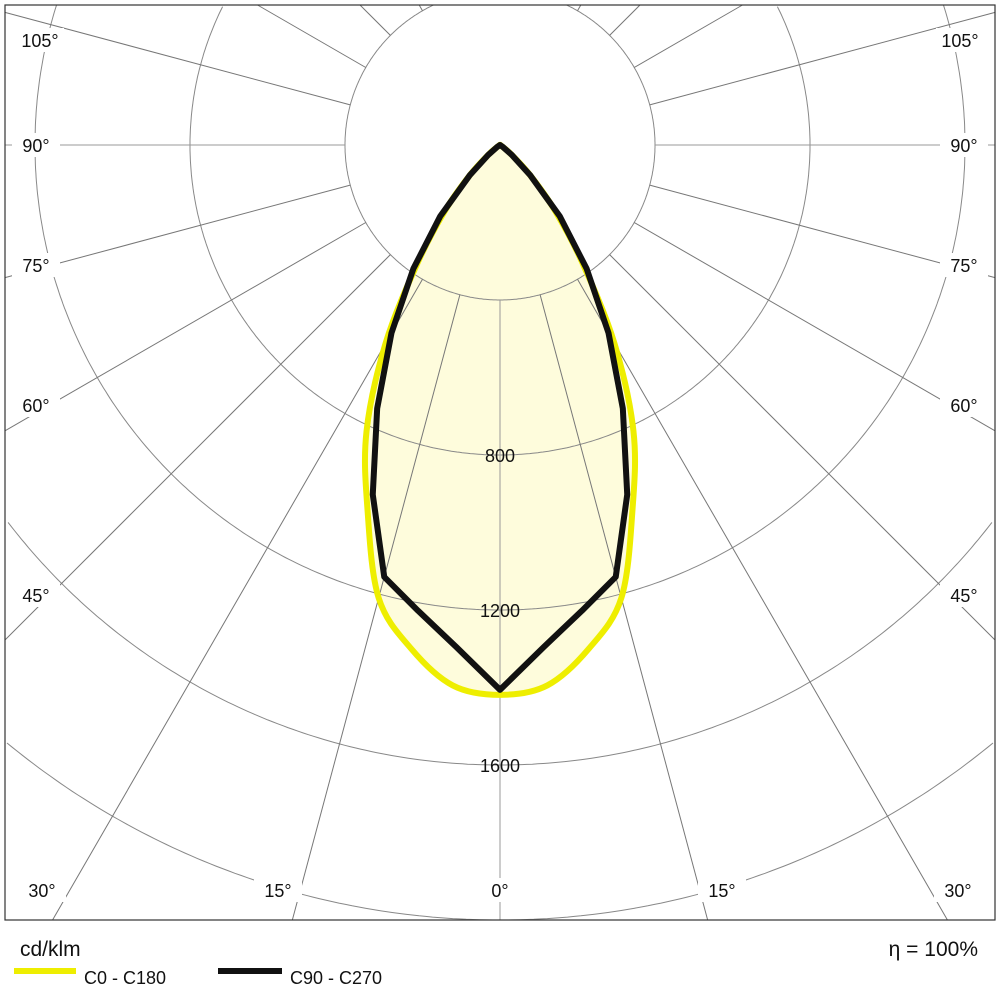 The image size is (1000, 1000). Describe the element at coordinates (125, 978) in the screenshot. I see `legend-label-c0: C0 - C180` at that location.